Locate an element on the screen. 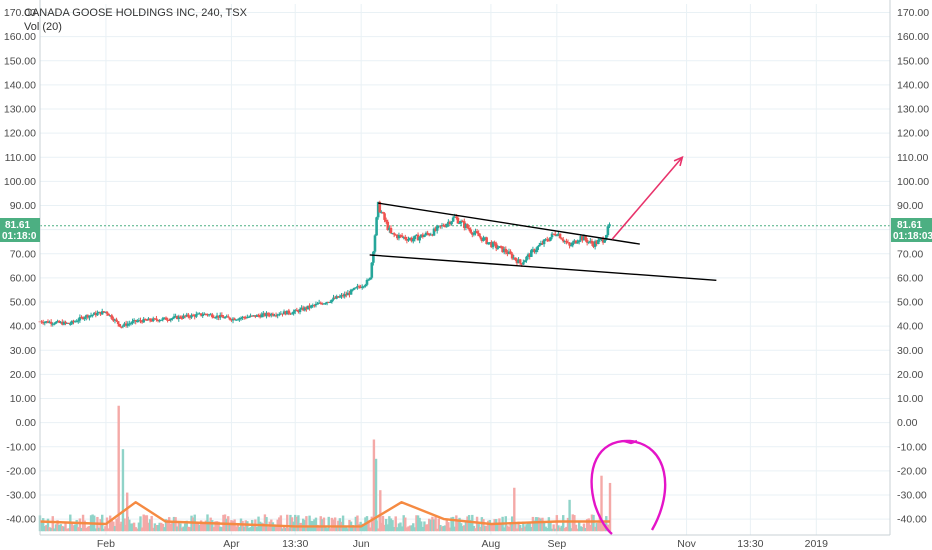 The height and width of the screenshot is (550, 932). y-tick-label-left: 150.00 is located at coordinates (20, 61).